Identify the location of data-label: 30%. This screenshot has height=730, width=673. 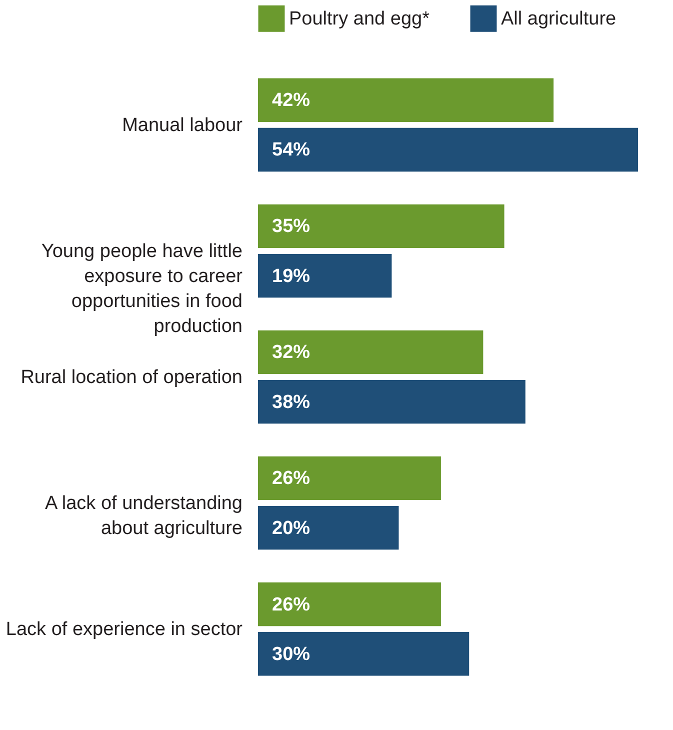
(291, 654).